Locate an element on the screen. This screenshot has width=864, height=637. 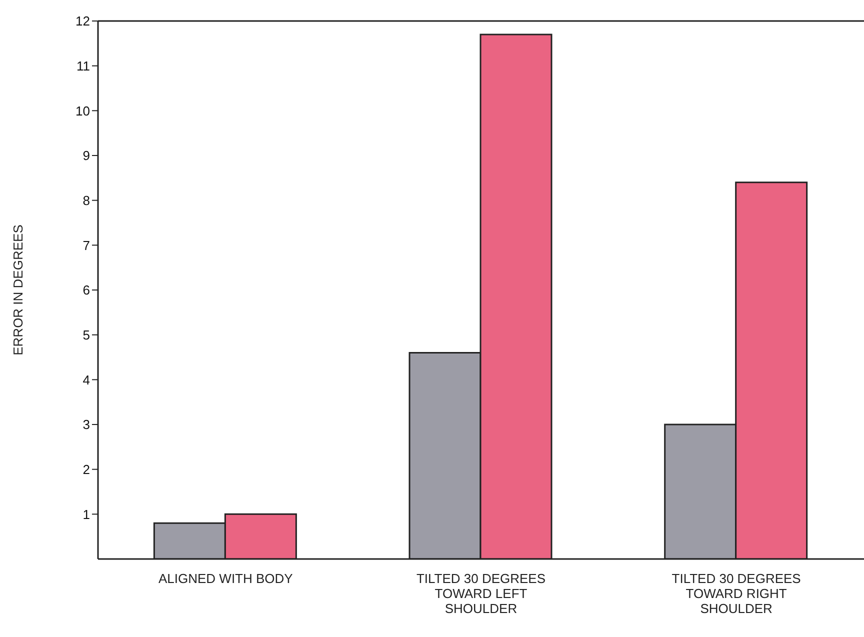
y-tick-label: 9 is located at coordinates (86, 156).